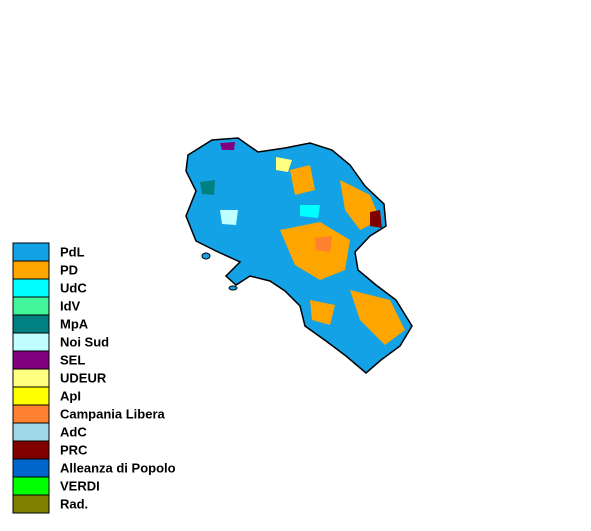  Describe the element at coordinates (70, 395) in the screenshot. I see `legend-label: ApI` at that location.